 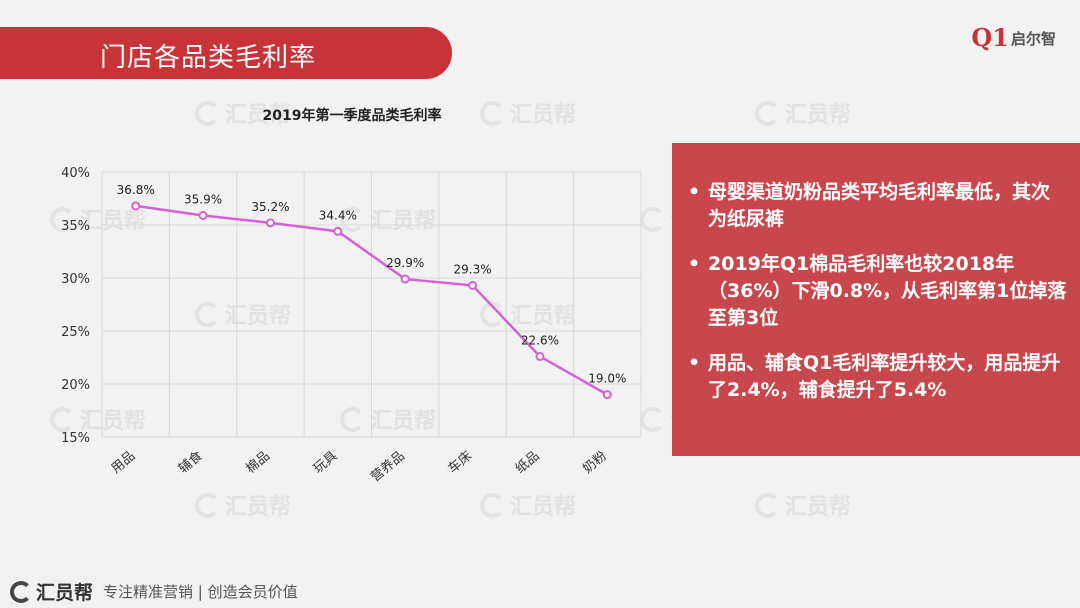 I want to click on y-tick-label: 30%, so click(x=75, y=279).